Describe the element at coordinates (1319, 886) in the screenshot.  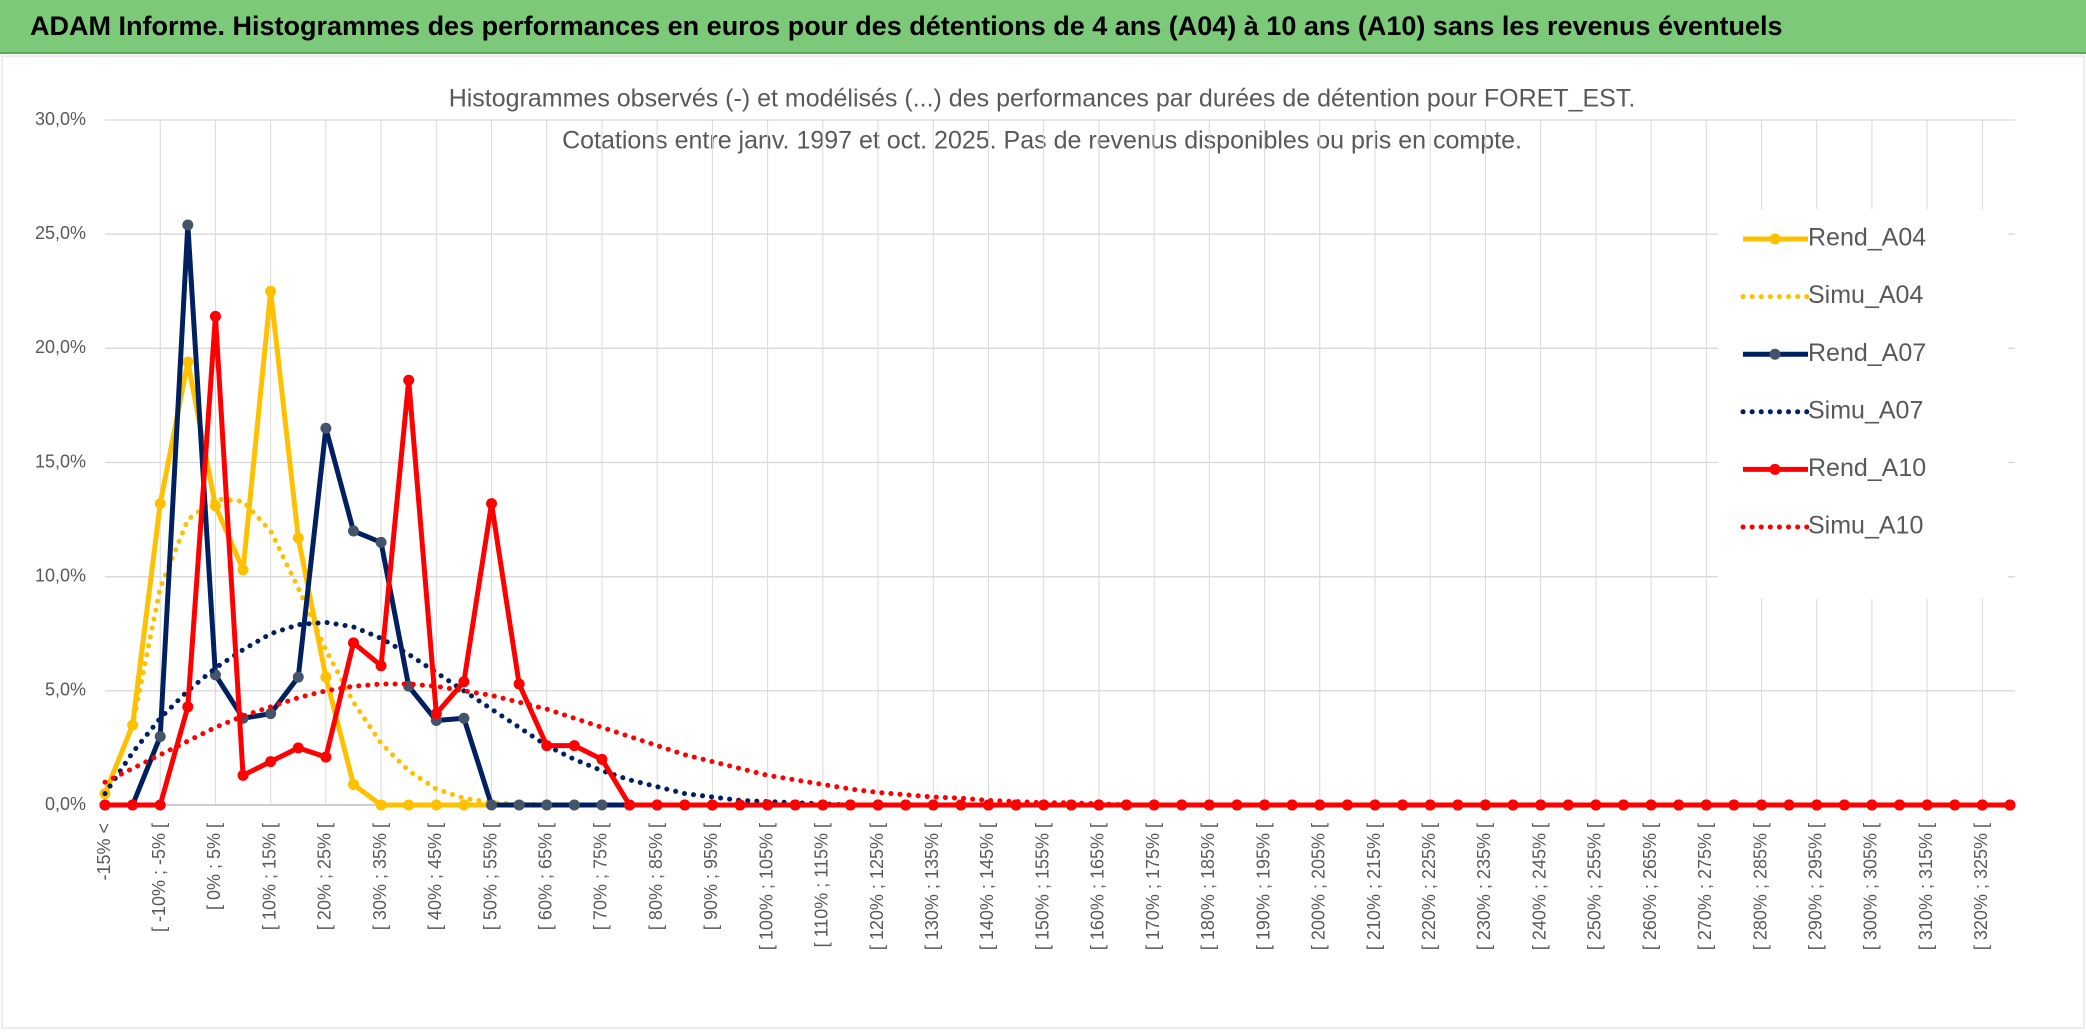
I see `x-tick-label: [ 200% ; 205% [` at that location.